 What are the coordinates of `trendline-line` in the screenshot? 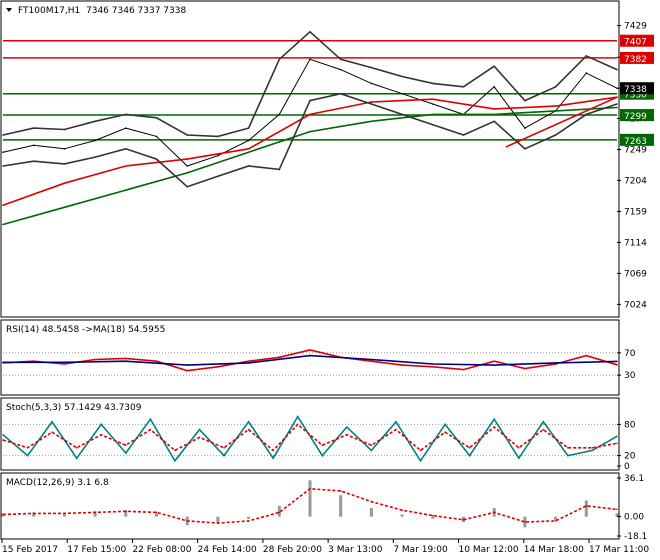 It's located at (562, 122).